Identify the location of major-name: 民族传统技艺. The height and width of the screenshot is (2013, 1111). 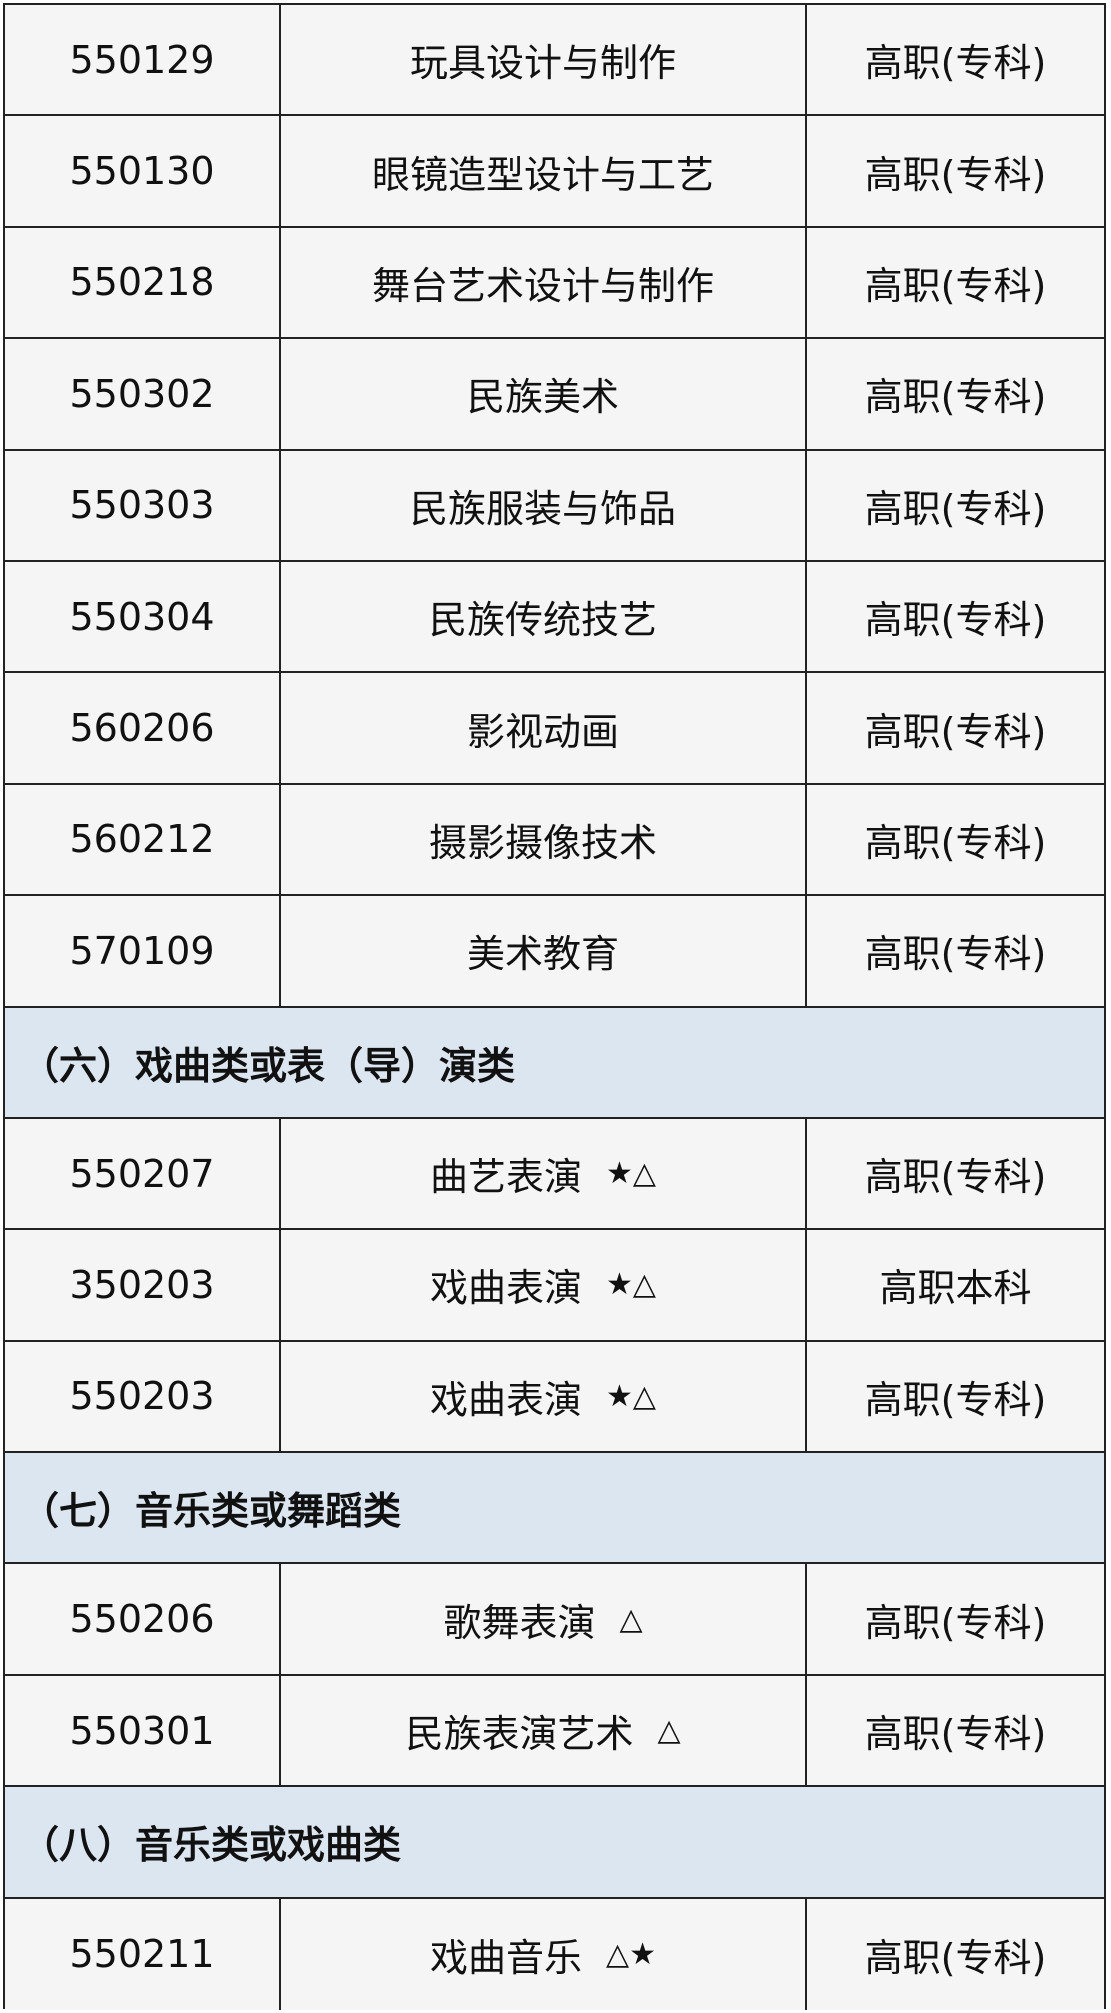
(542, 620).